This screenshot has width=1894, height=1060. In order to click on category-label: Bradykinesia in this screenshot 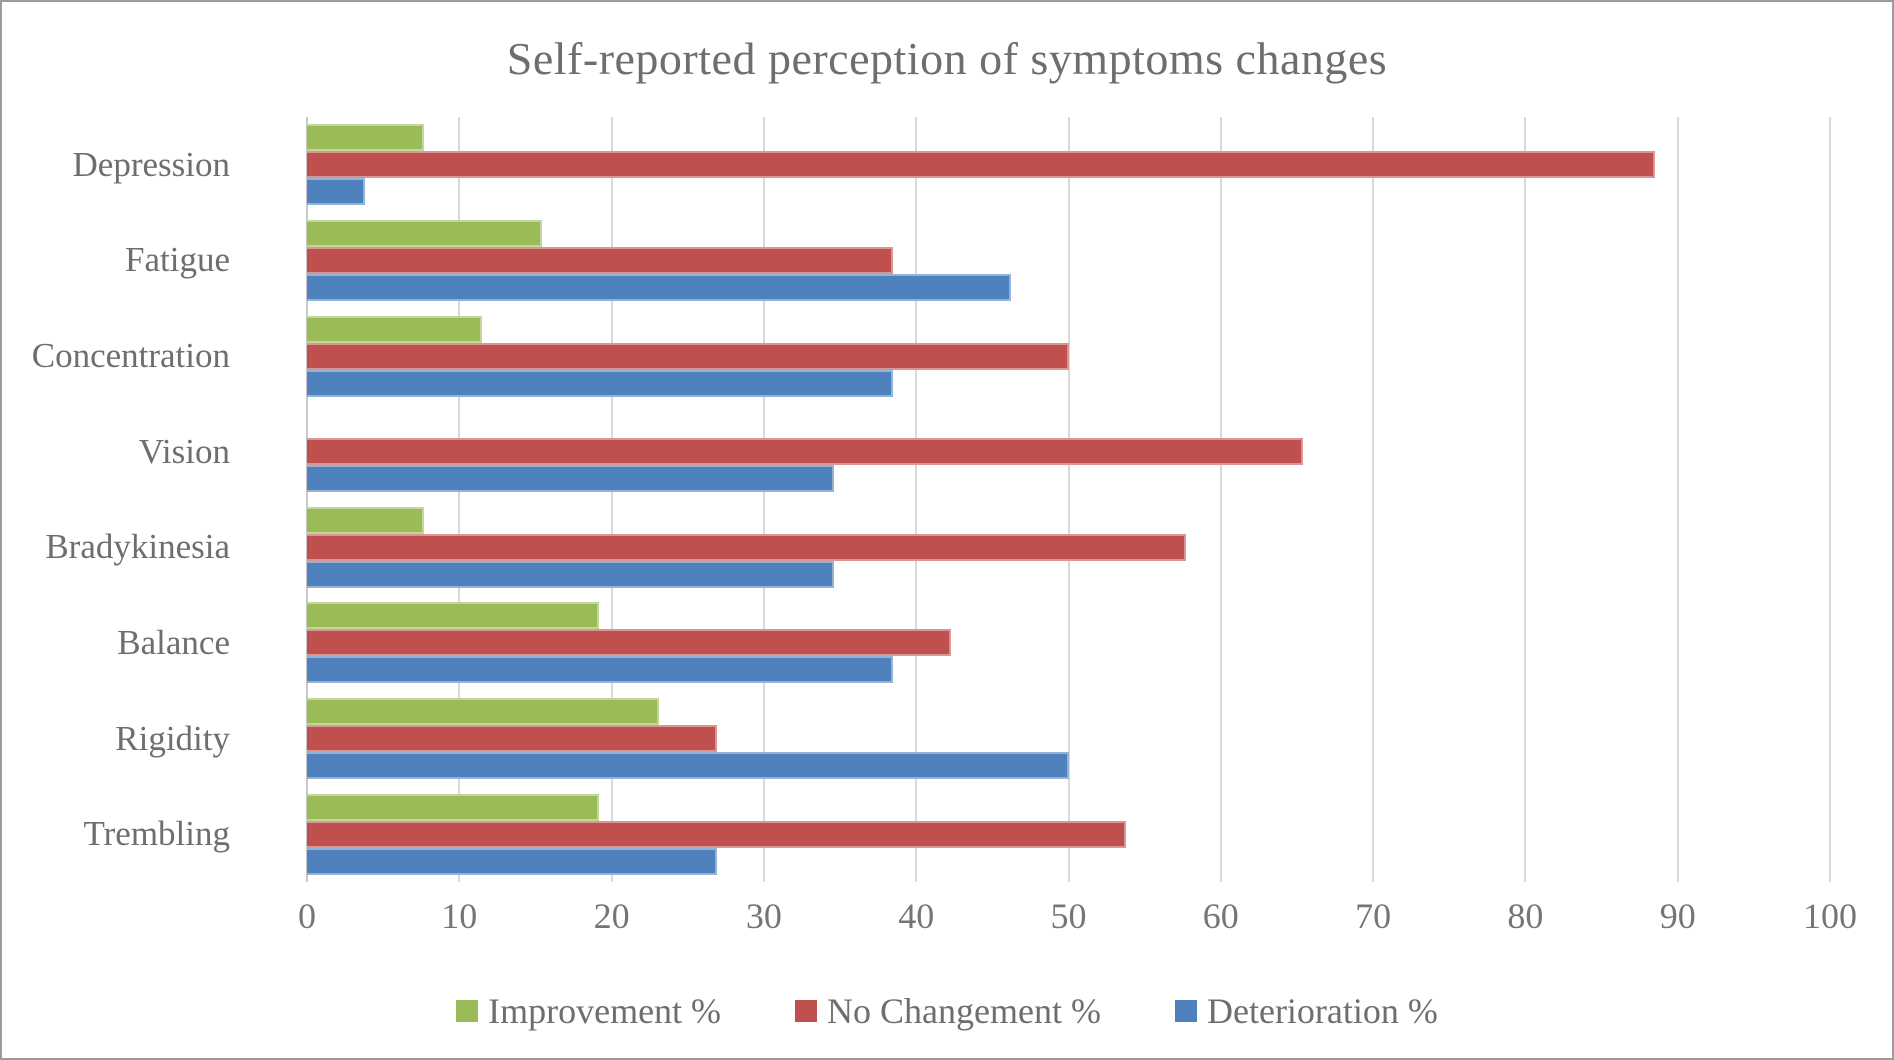, I will do `click(137, 547)`.